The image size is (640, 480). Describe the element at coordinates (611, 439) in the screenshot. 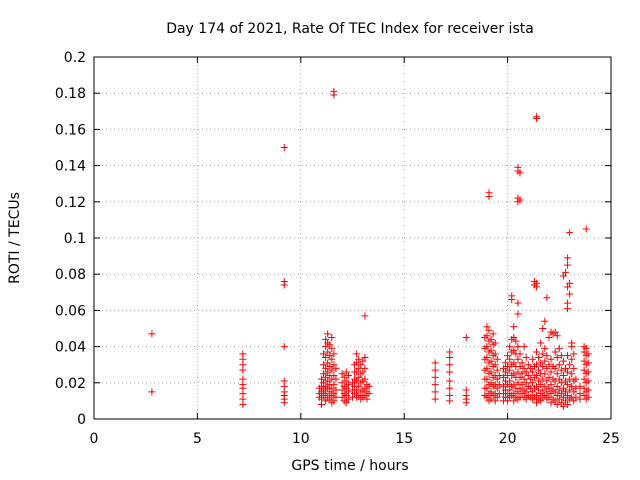

I see `x-tick-label: 25` at that location.